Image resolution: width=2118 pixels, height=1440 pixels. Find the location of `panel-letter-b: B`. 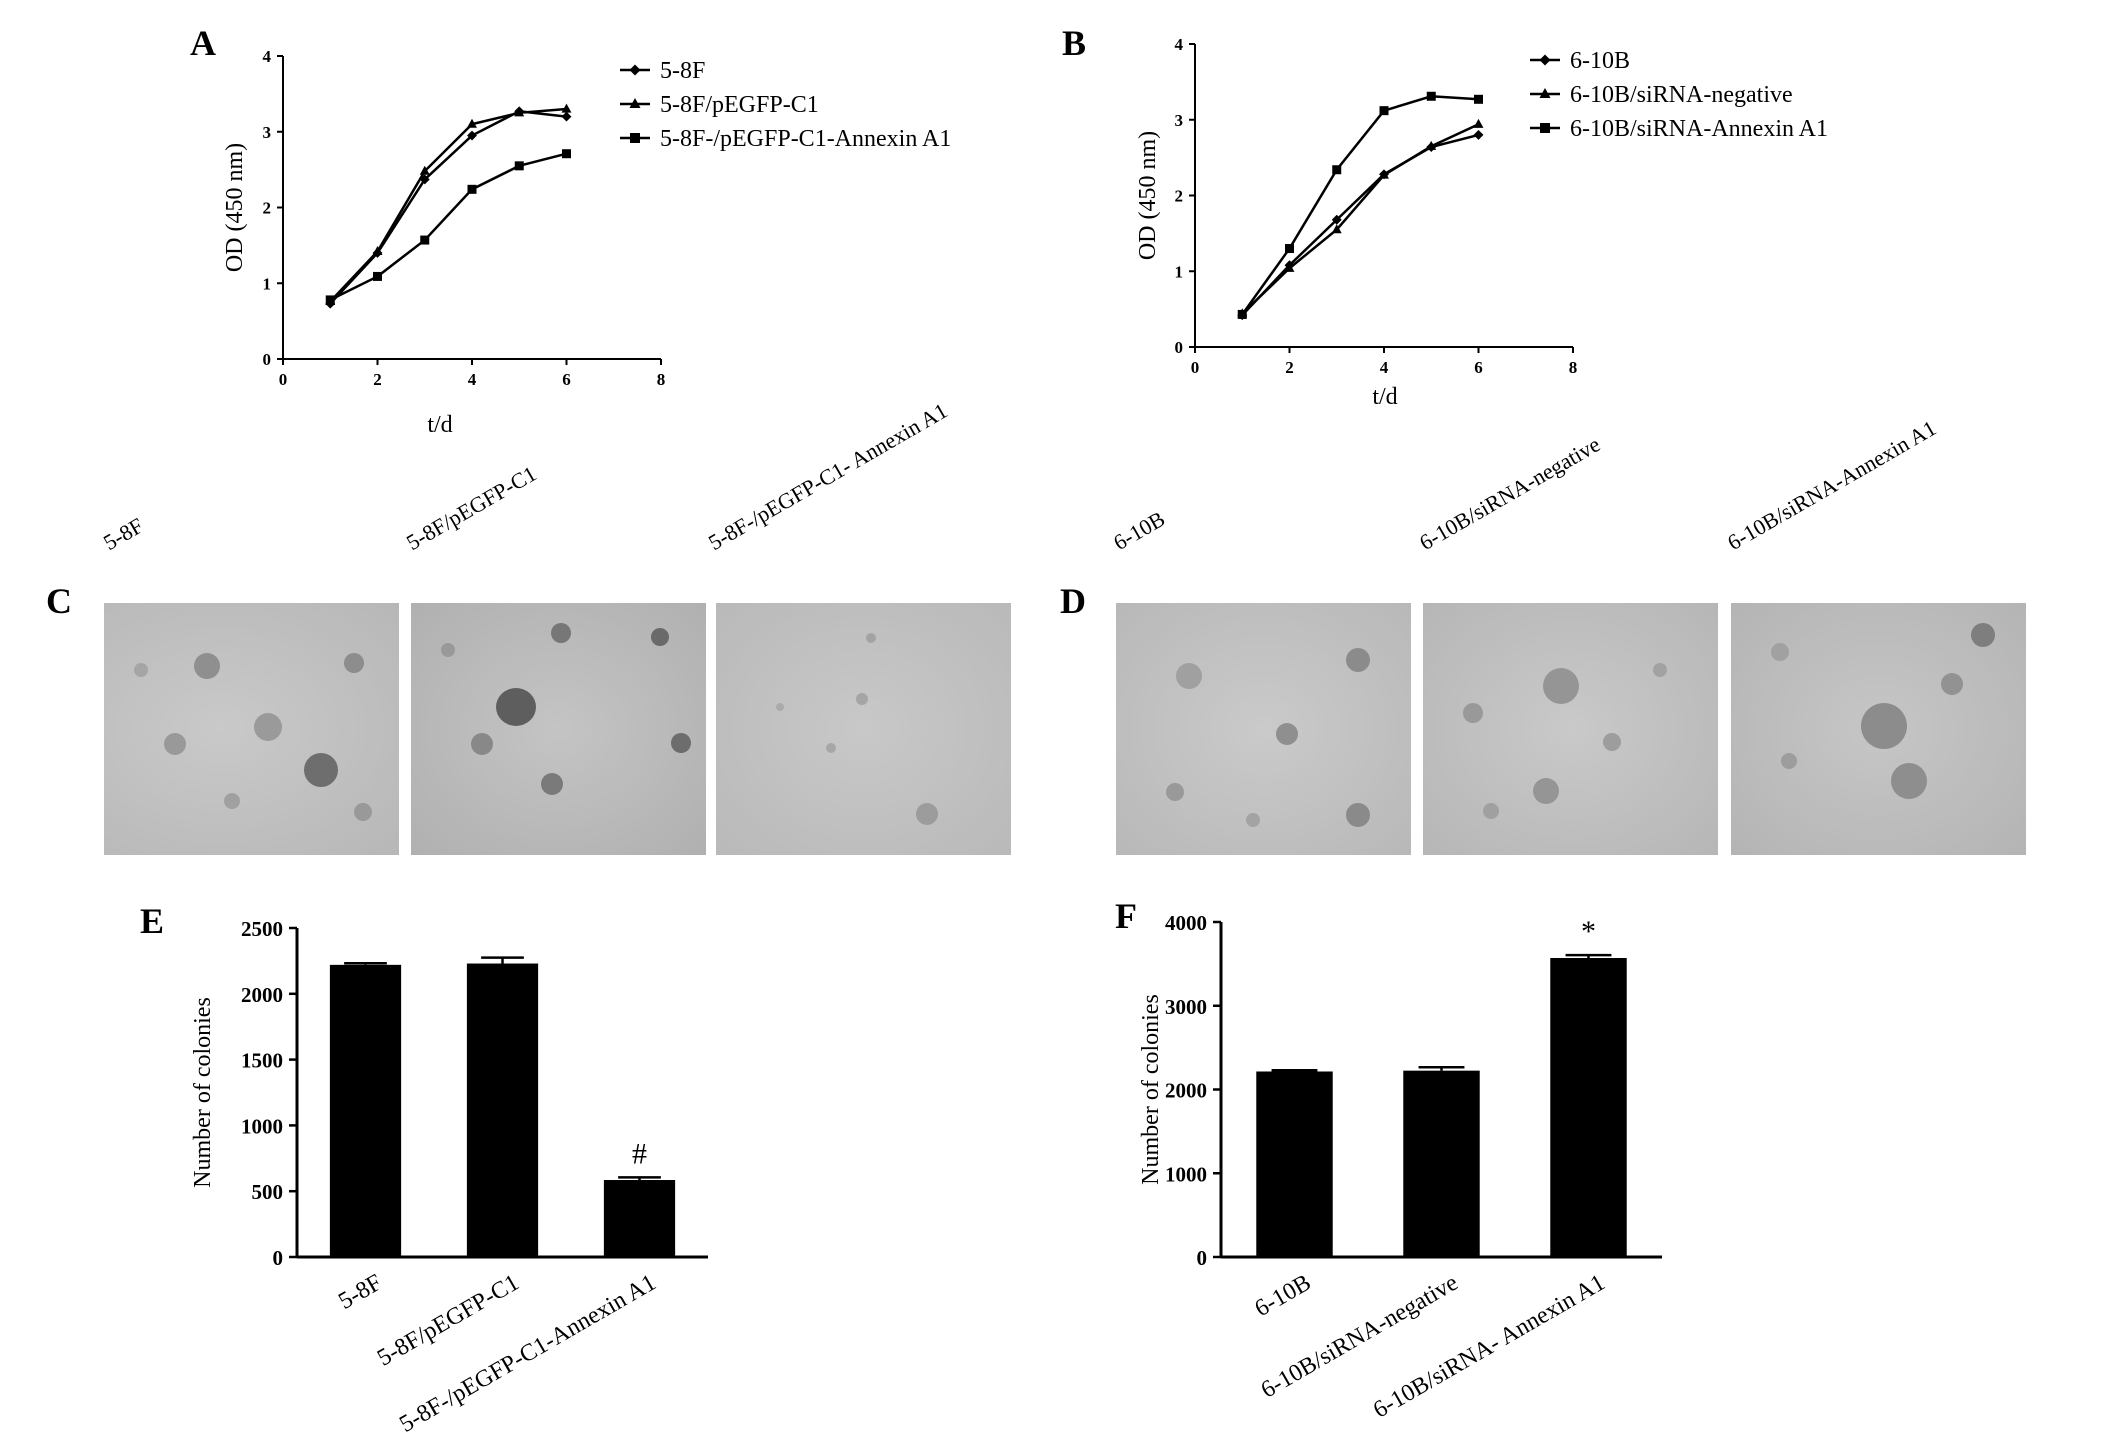

panel-letter-b: B is located at coordinates (1074, 43).